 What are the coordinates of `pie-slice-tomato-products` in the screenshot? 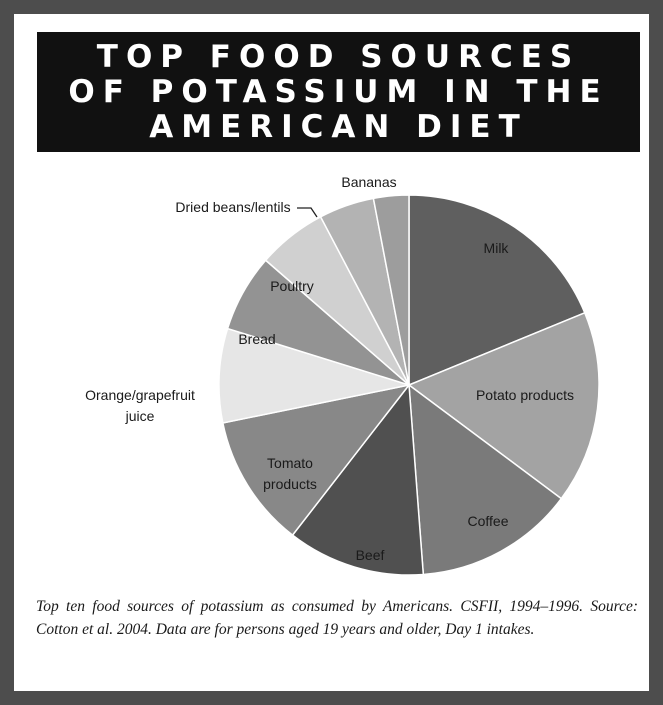 It's located at (316, 460).